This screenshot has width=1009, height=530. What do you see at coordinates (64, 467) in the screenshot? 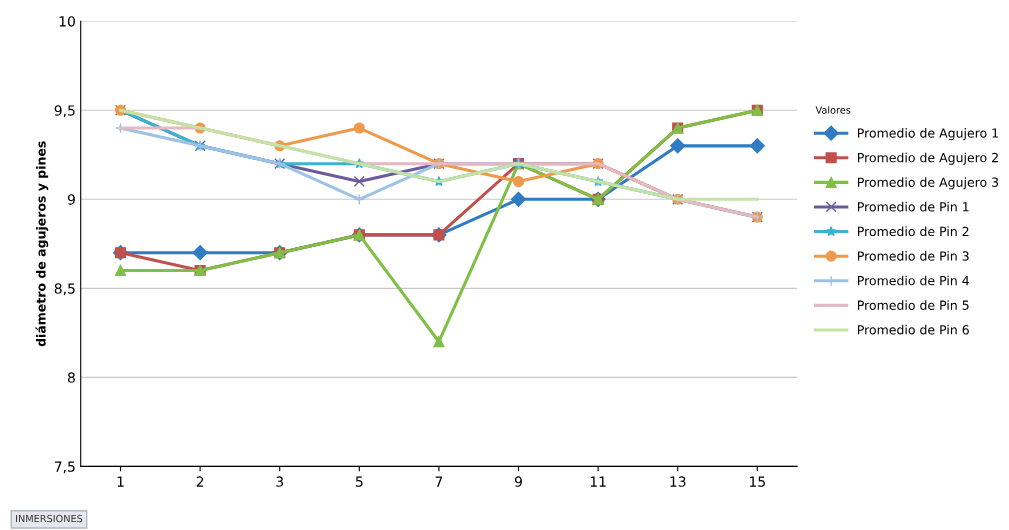
I see `y-tick-label: 7,5` at bounding box center [64, 467].